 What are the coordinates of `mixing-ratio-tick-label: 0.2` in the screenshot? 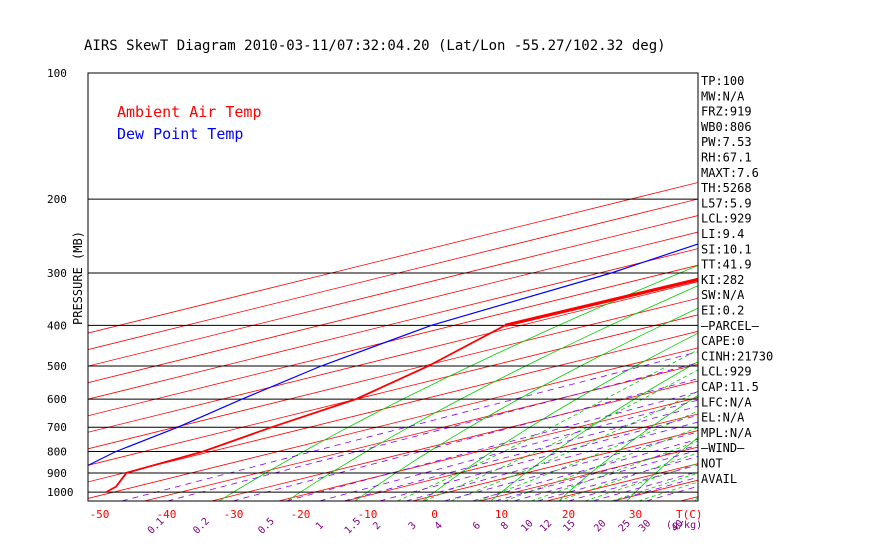 It's located at (201, 526).